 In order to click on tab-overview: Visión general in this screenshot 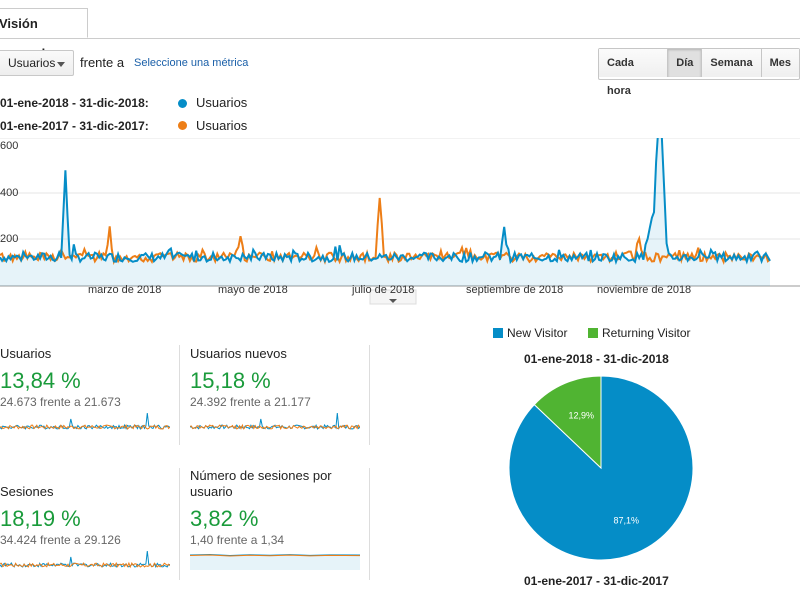, I will do `click(44, 34)`.